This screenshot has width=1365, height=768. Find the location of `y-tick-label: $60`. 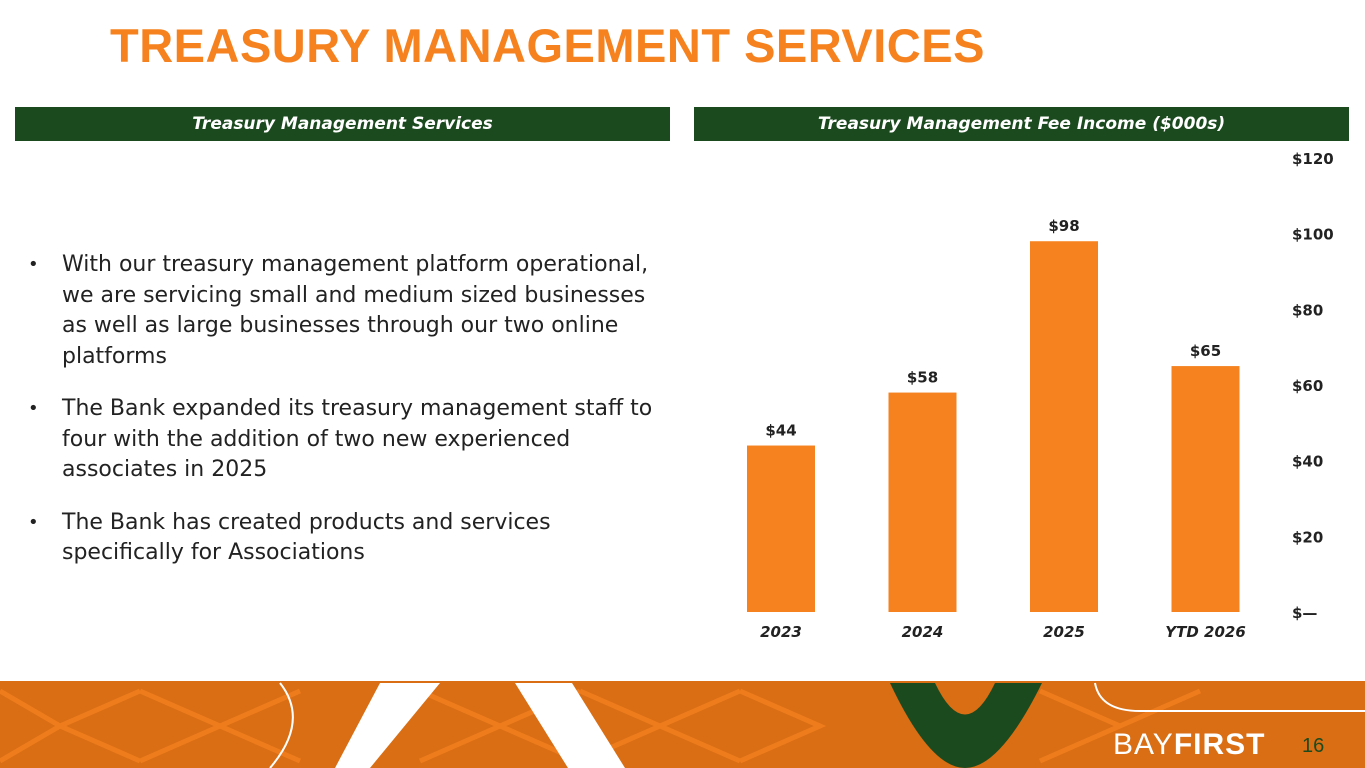

y-tick-label: $60 is located at coordinates (1307, 386).